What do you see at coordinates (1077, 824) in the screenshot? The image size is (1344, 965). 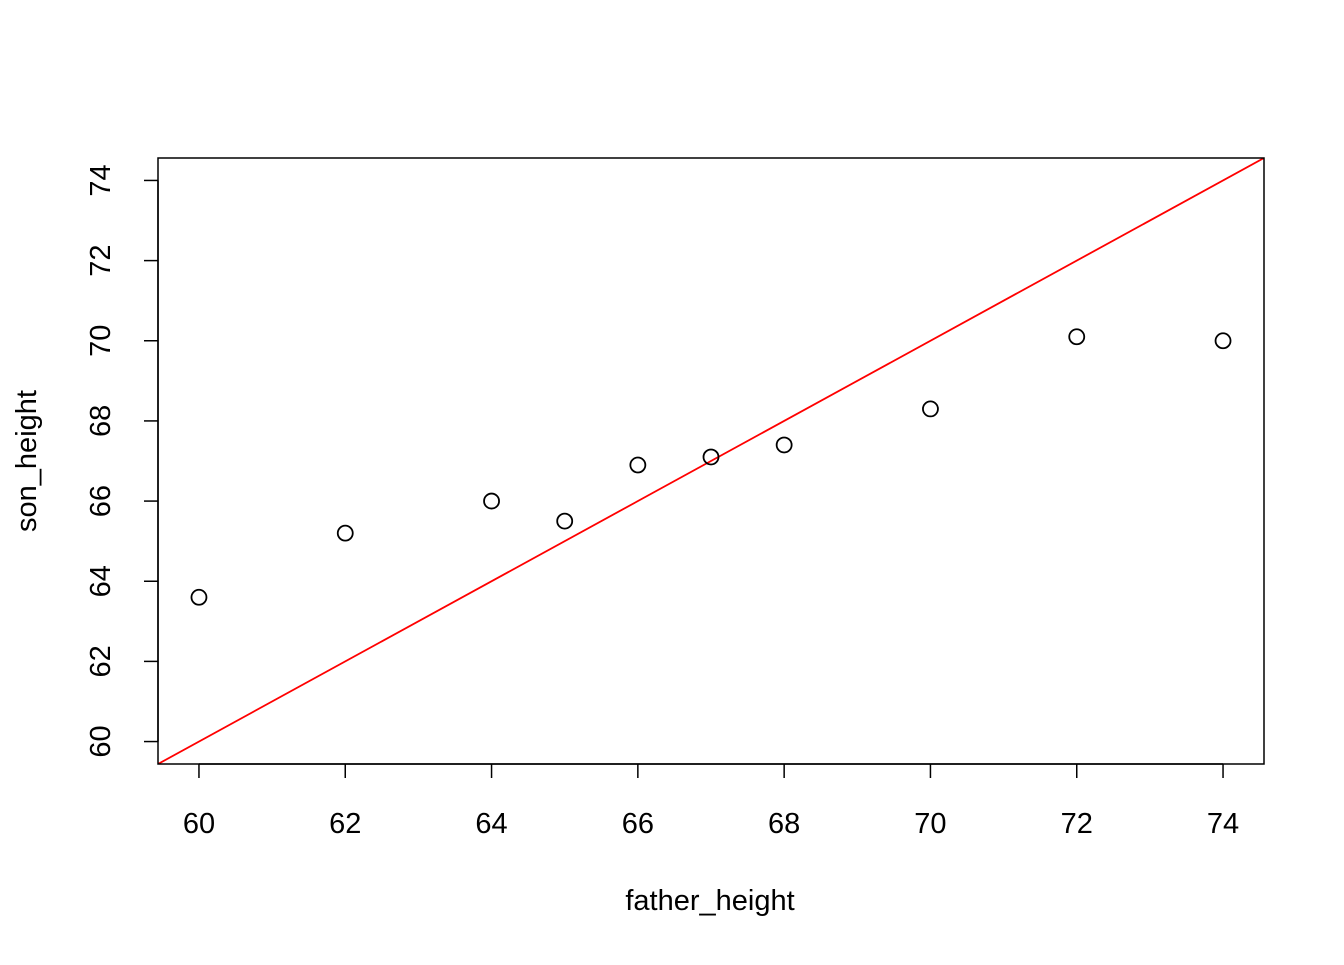 I see `x-tick-label: 72` at bounding box center [1077, 824].